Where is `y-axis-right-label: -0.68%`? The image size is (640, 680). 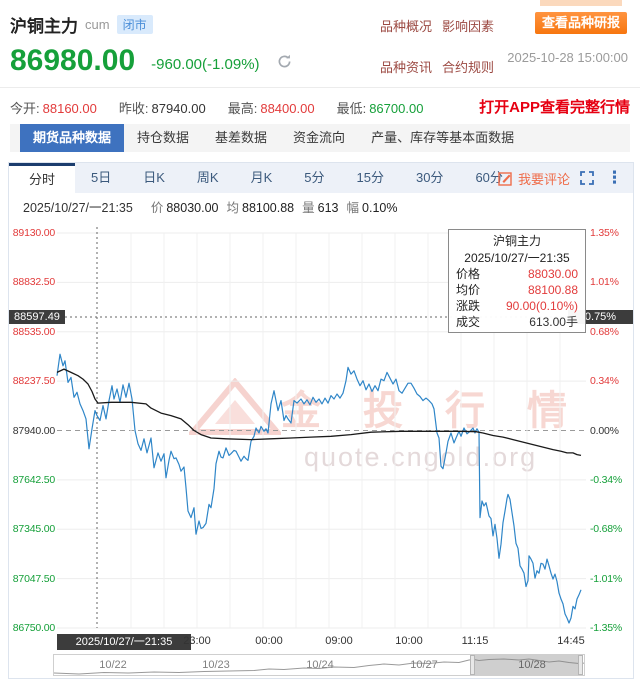 y-axis-right-label: -0.68% is located at coordinates (606, 529).